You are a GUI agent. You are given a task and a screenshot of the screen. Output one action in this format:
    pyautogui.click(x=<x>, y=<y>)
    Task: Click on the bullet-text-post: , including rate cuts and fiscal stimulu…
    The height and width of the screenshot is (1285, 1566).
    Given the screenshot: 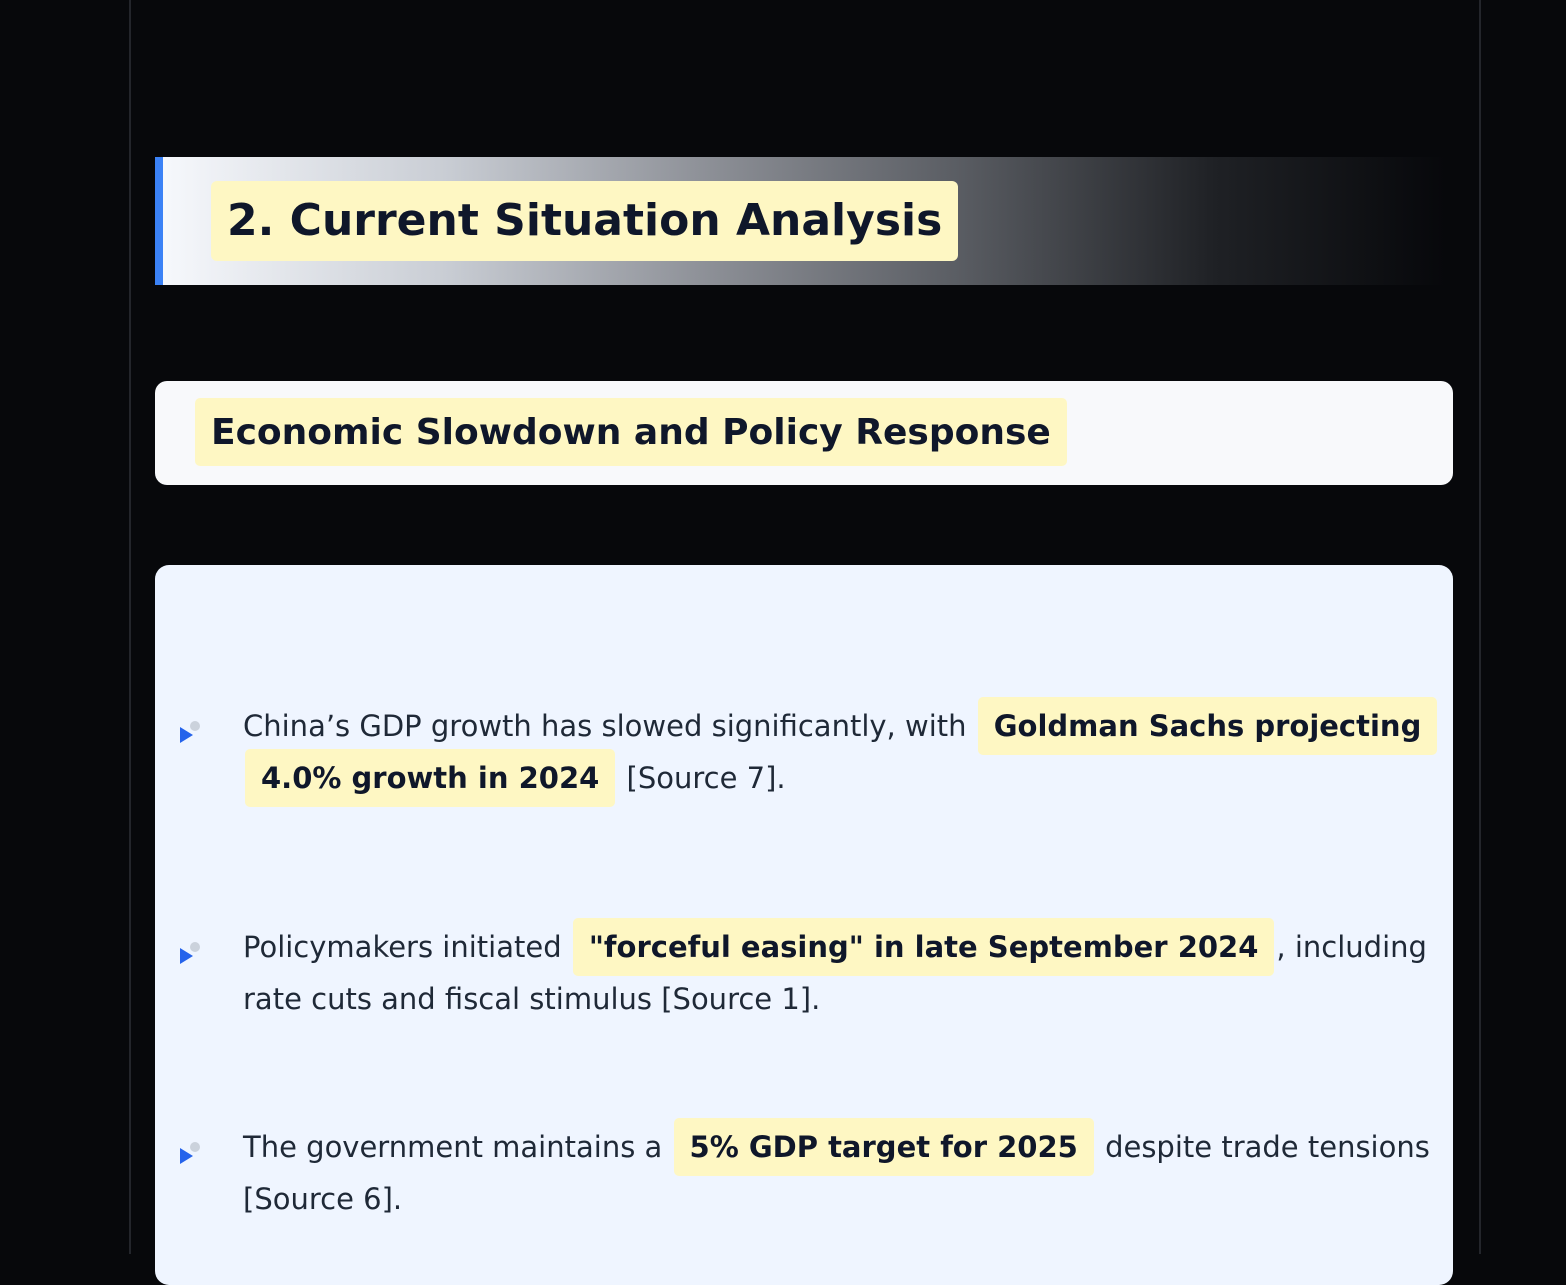 What is the action you would take?
    pyautogui.click(x=835, y=973)
    